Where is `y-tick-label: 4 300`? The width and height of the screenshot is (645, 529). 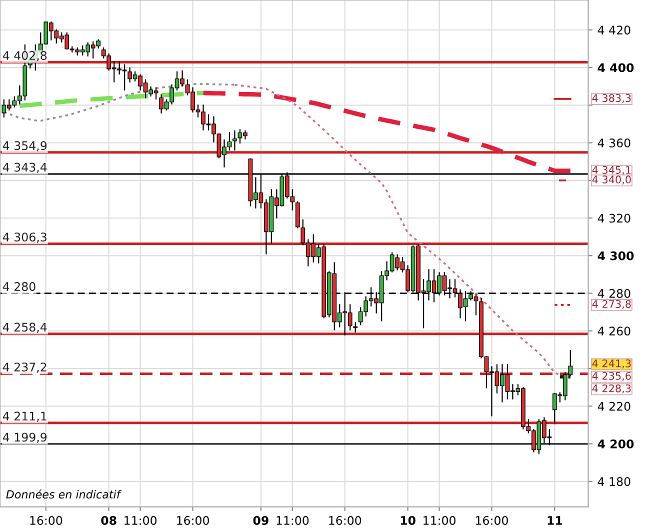 y-tick-label: 4 300 is located at coordinates (616, 255).